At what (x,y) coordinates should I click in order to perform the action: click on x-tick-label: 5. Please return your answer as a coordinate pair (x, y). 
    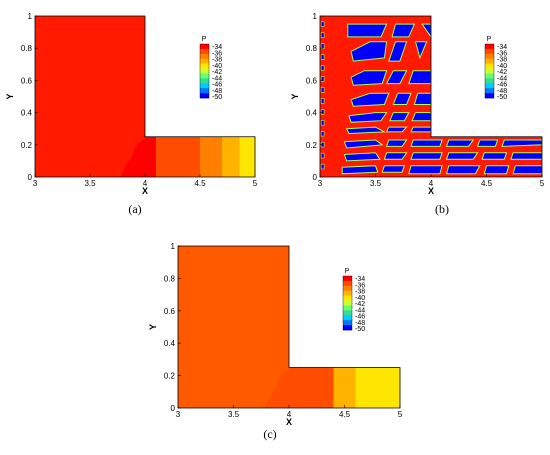
    Looking at the image, I should click on (400, 414).